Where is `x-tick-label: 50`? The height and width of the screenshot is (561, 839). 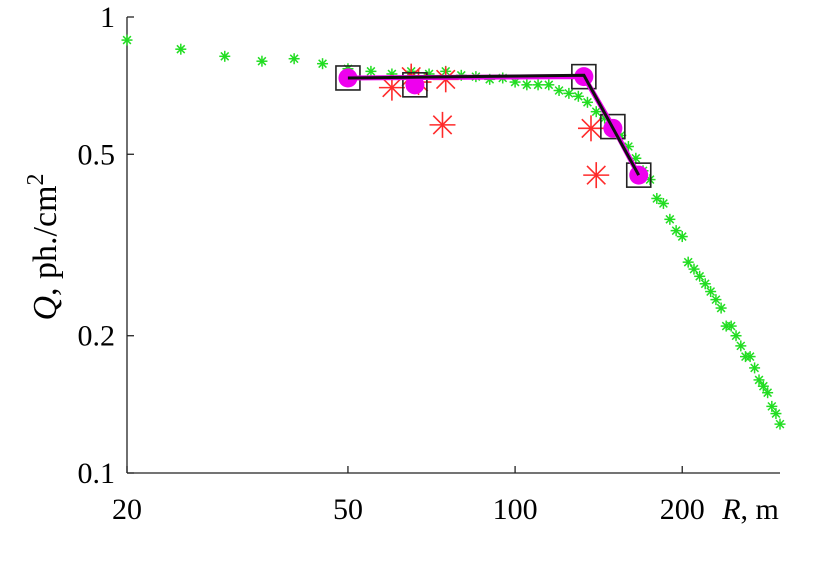
x-tick-label: 50 is located at coordinates (348, 509).